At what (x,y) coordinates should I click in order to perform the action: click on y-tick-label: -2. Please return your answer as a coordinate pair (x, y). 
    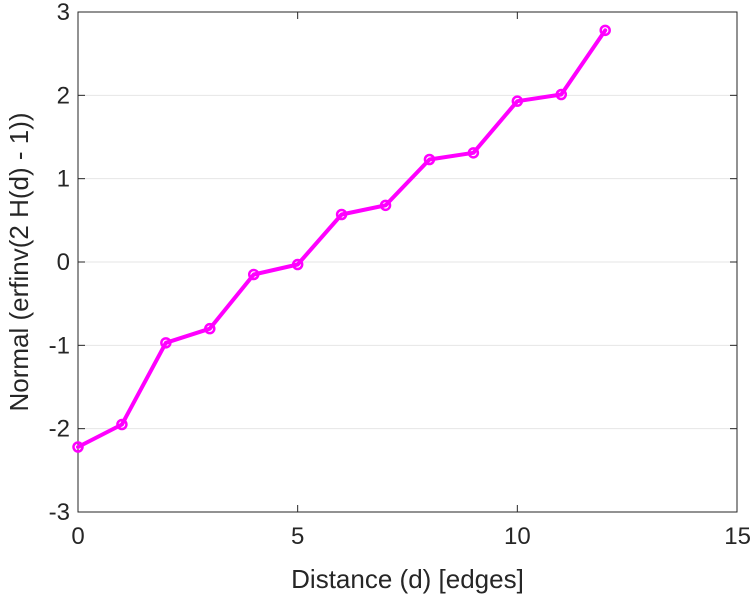
    Looking at the image, I should click on (59, 429).